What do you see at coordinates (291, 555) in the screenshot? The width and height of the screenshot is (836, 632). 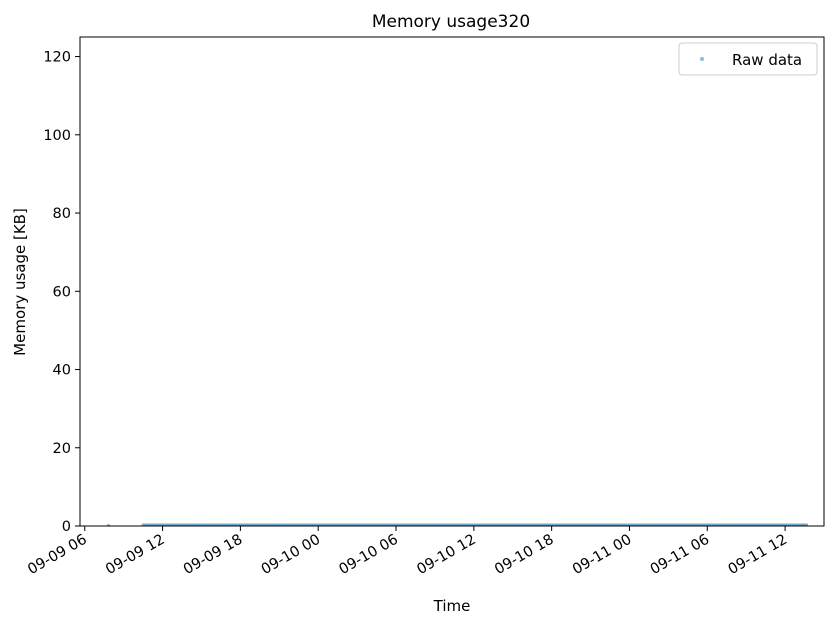 I see `x-tick-label: 09-10 00` at bounding box center [291, 555].